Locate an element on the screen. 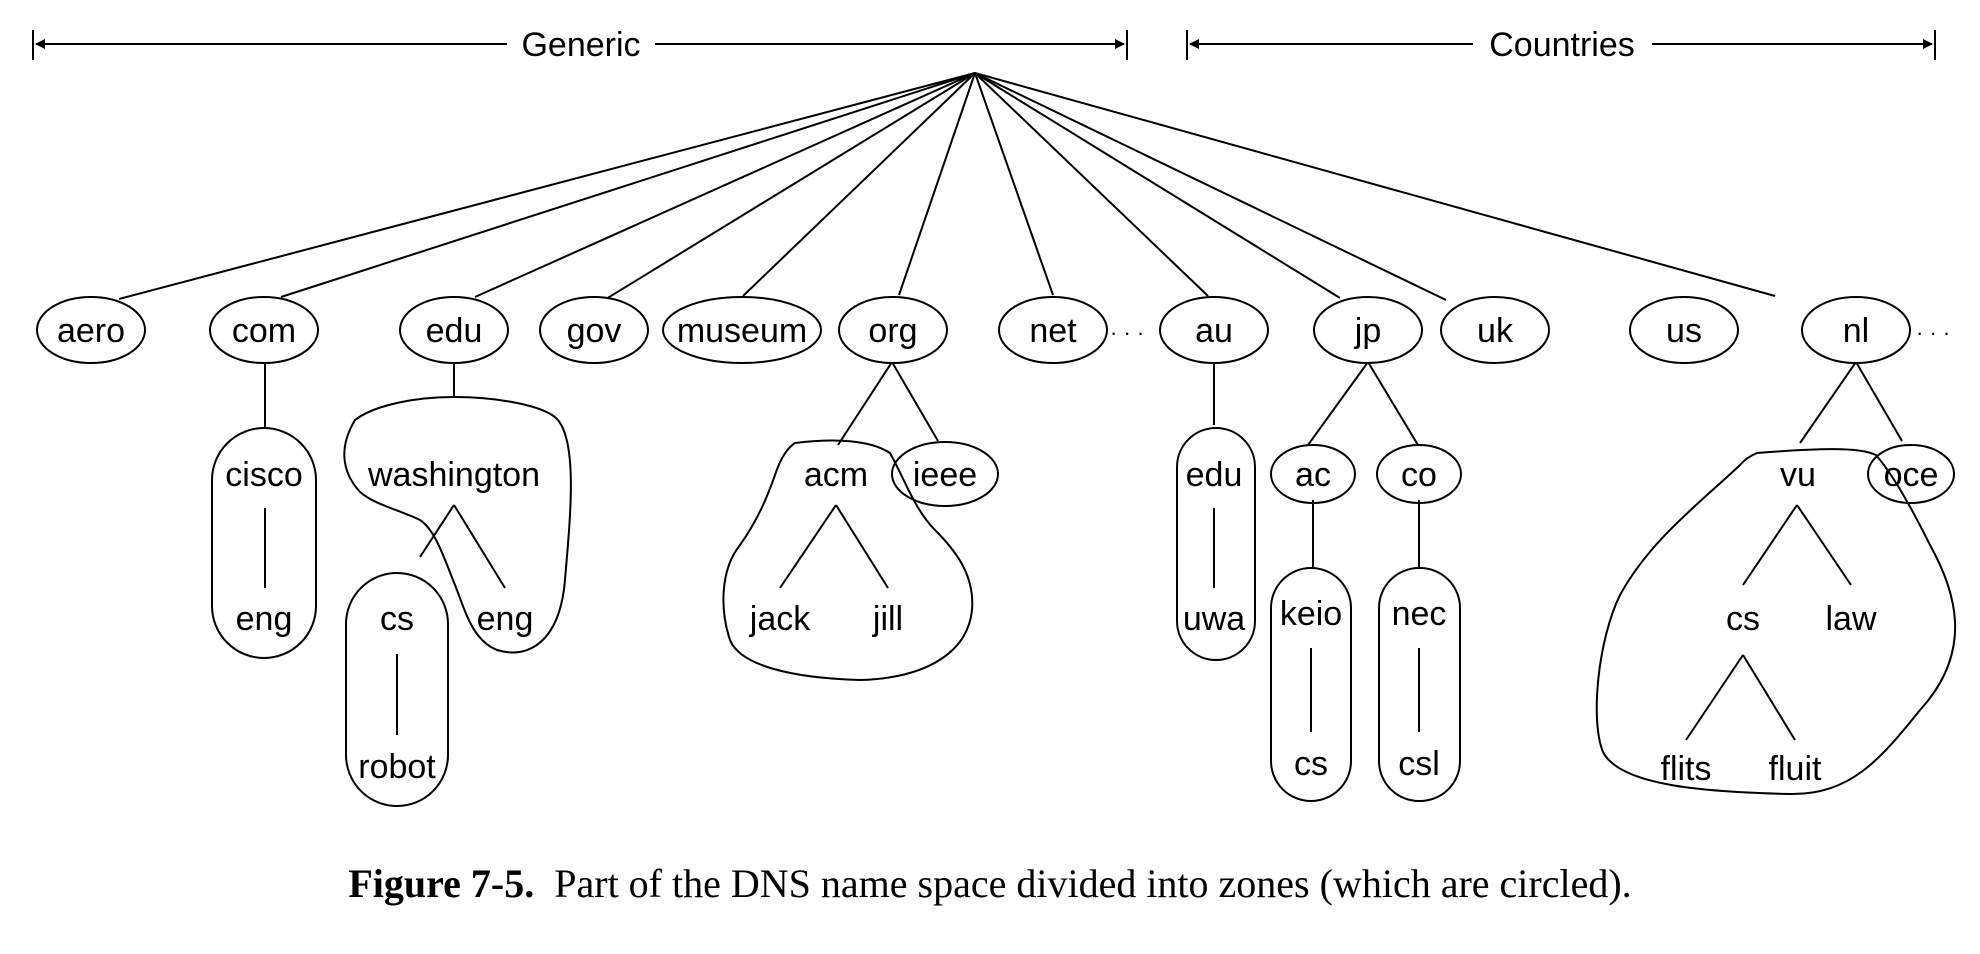  label-washington: washington is located at coordinates (453, 475).